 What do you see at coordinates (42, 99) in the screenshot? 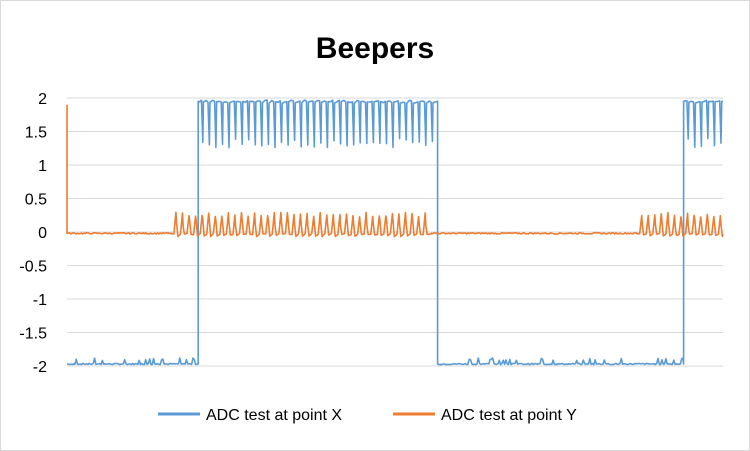
I see `y-tick-label-0: 2` at bounding box center [42, 99].